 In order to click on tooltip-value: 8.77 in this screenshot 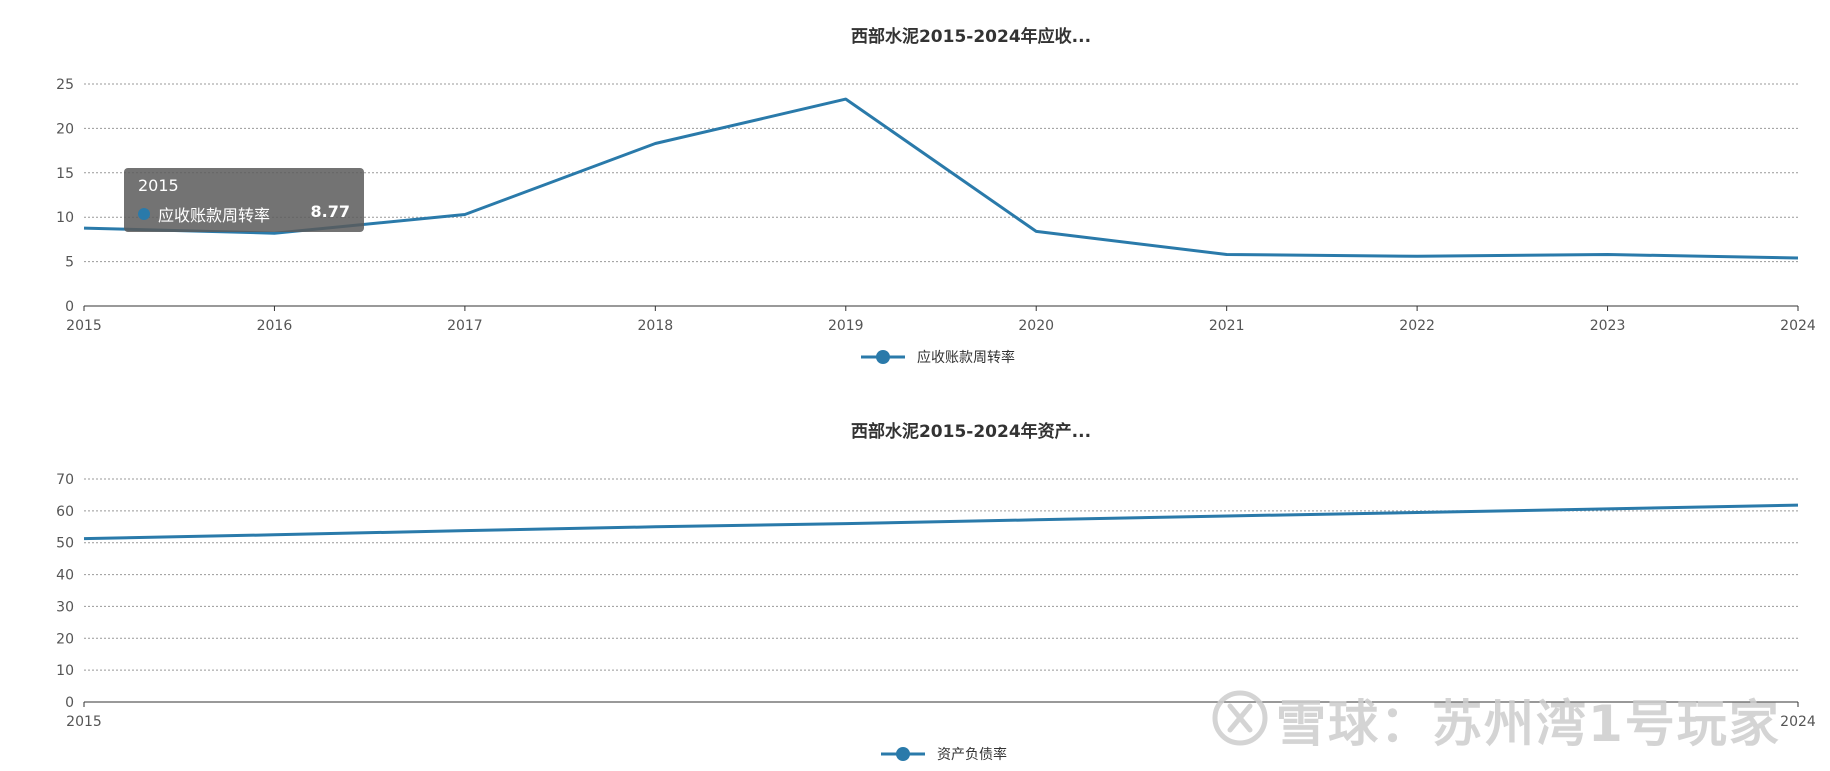, I will do `click(330, 211)`.